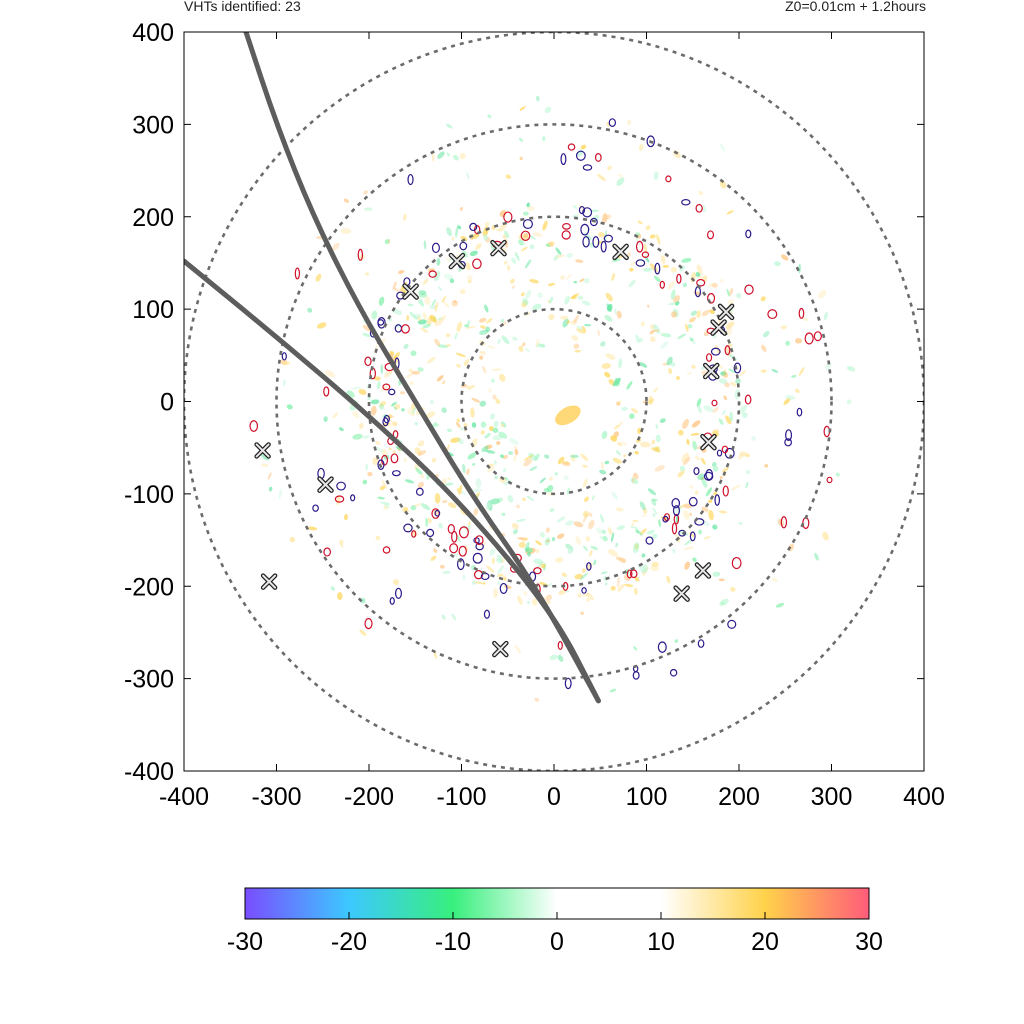  What do you see at coordinates (153, 218) in the screenshot?
I see `y-tick-label: 200` at bounding box center [153, 218].